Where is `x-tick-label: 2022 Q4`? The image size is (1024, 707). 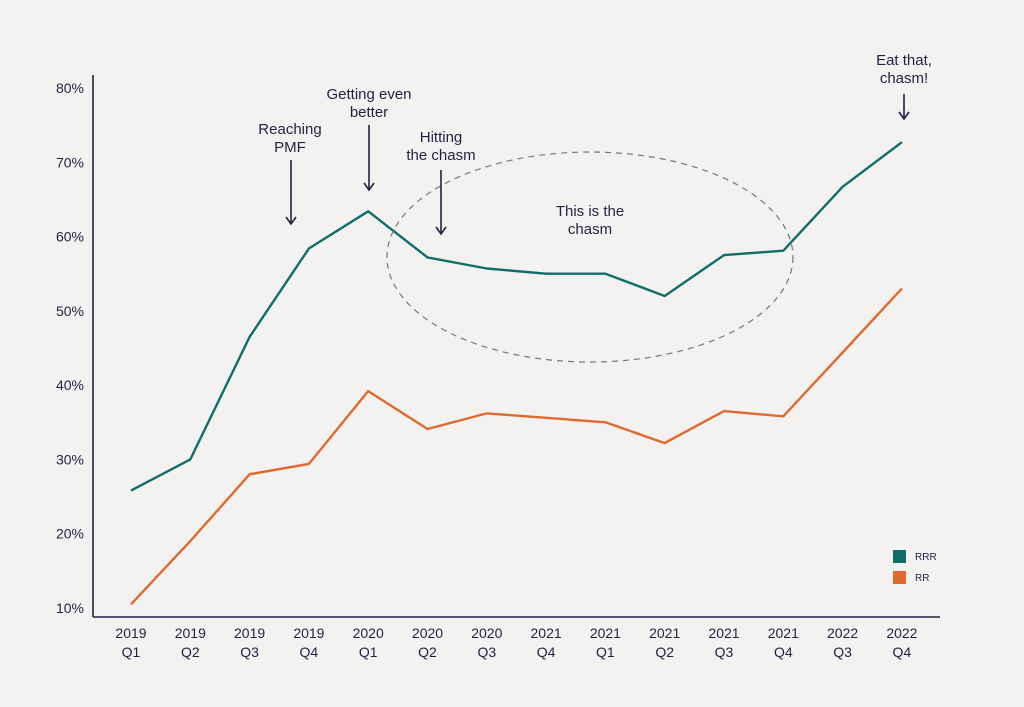
x-tick-label: 2022 Q4 is located at coordinates (901, 642).